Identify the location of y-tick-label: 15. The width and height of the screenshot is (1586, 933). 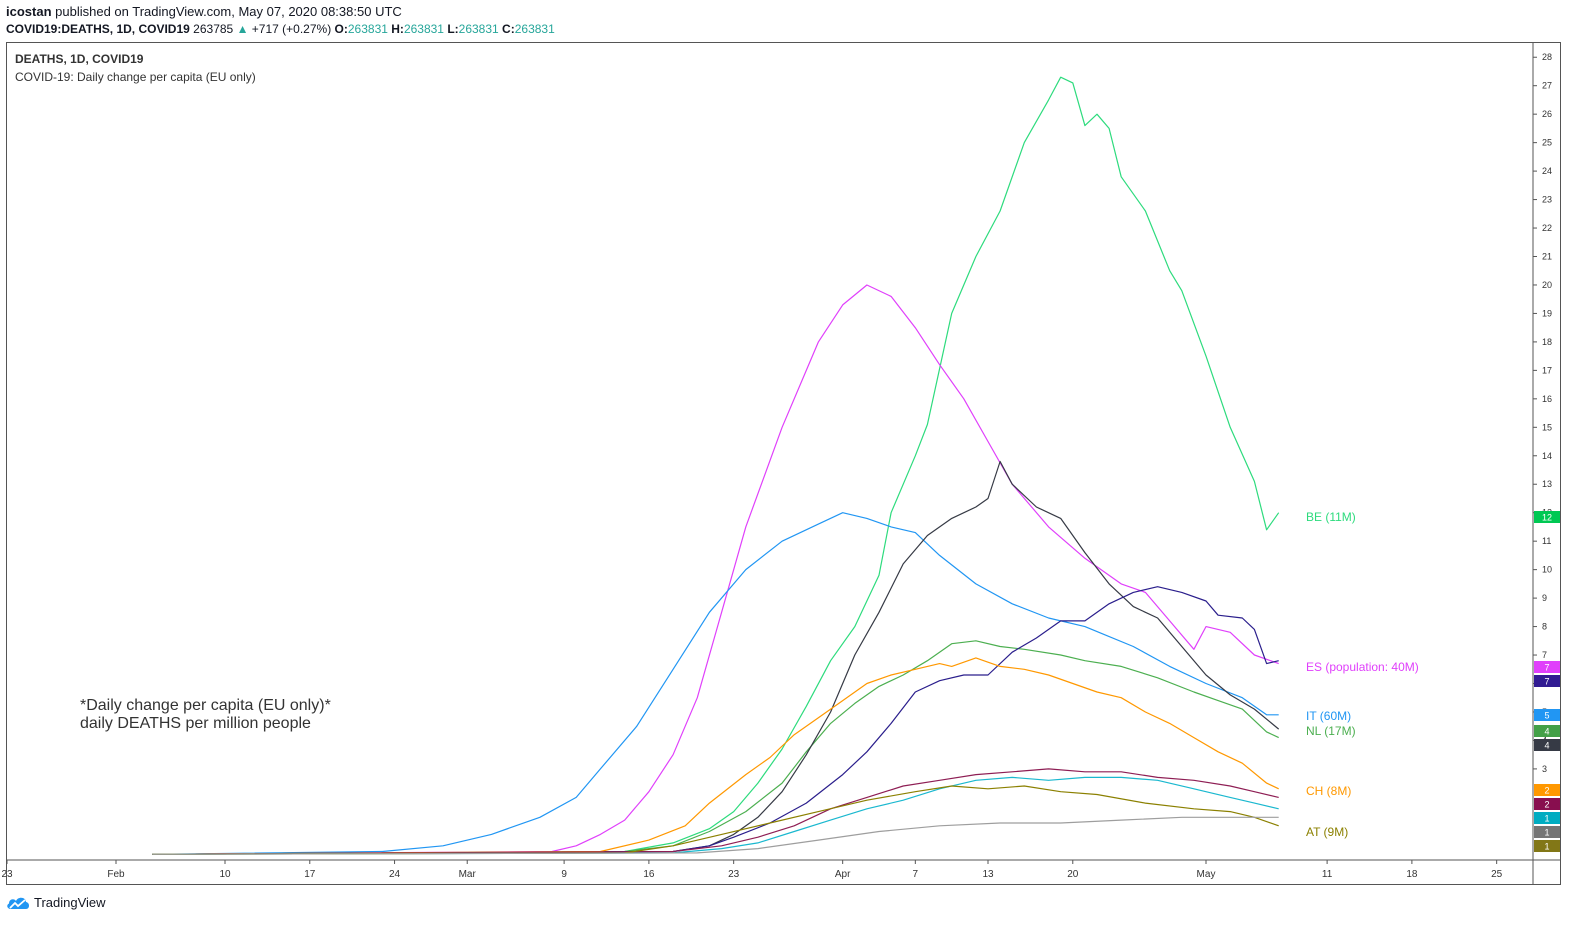
(1547, 427).